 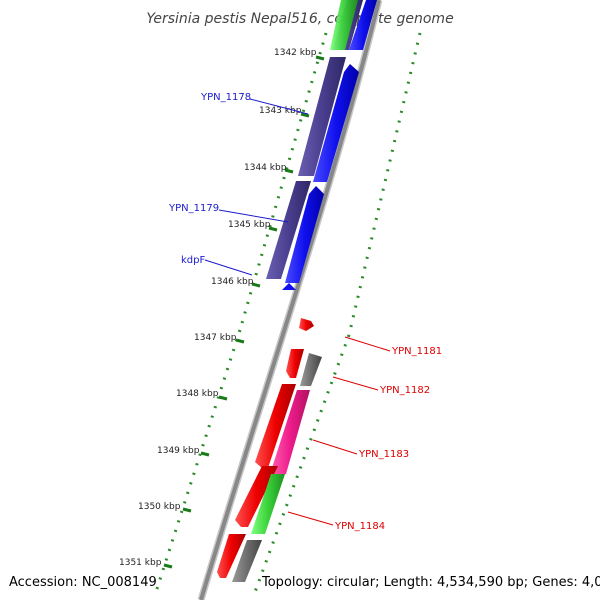 What do you see at coordinates (193, 260) in the screenshot?
I see `label-kdpf: kdpF` at bounding box center [193, 260].